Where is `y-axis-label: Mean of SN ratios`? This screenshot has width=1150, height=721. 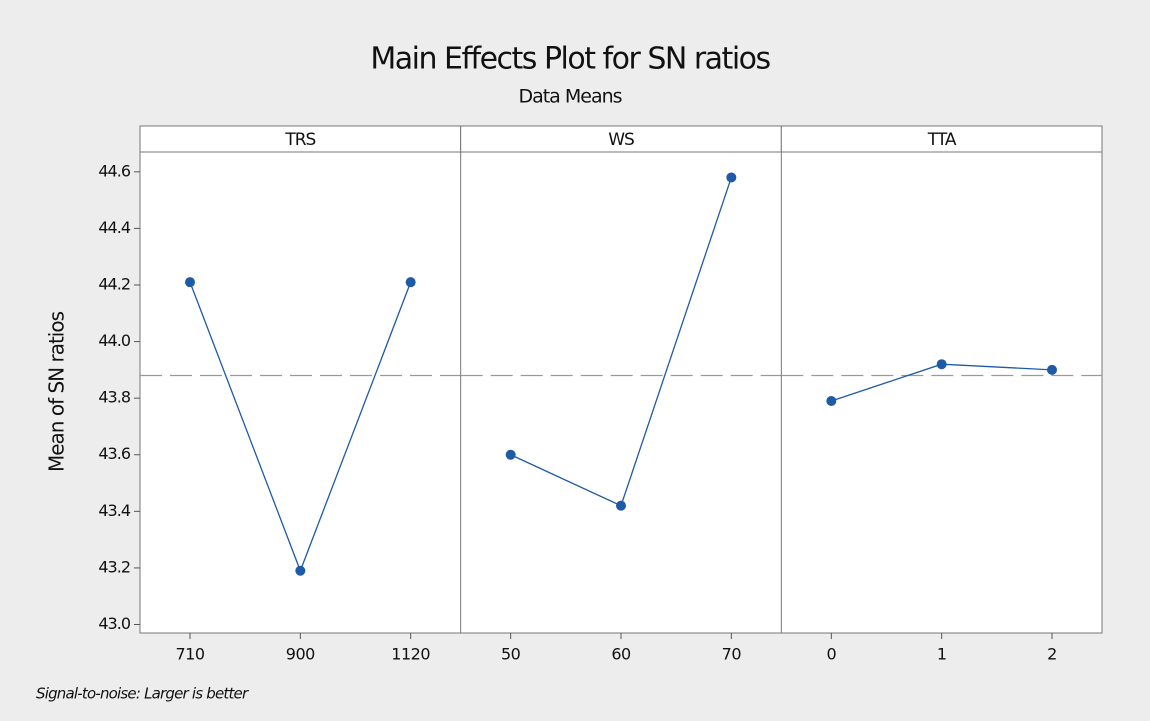
y-axis-label: Mean of SN ratios is located at coordinates (57, 391).